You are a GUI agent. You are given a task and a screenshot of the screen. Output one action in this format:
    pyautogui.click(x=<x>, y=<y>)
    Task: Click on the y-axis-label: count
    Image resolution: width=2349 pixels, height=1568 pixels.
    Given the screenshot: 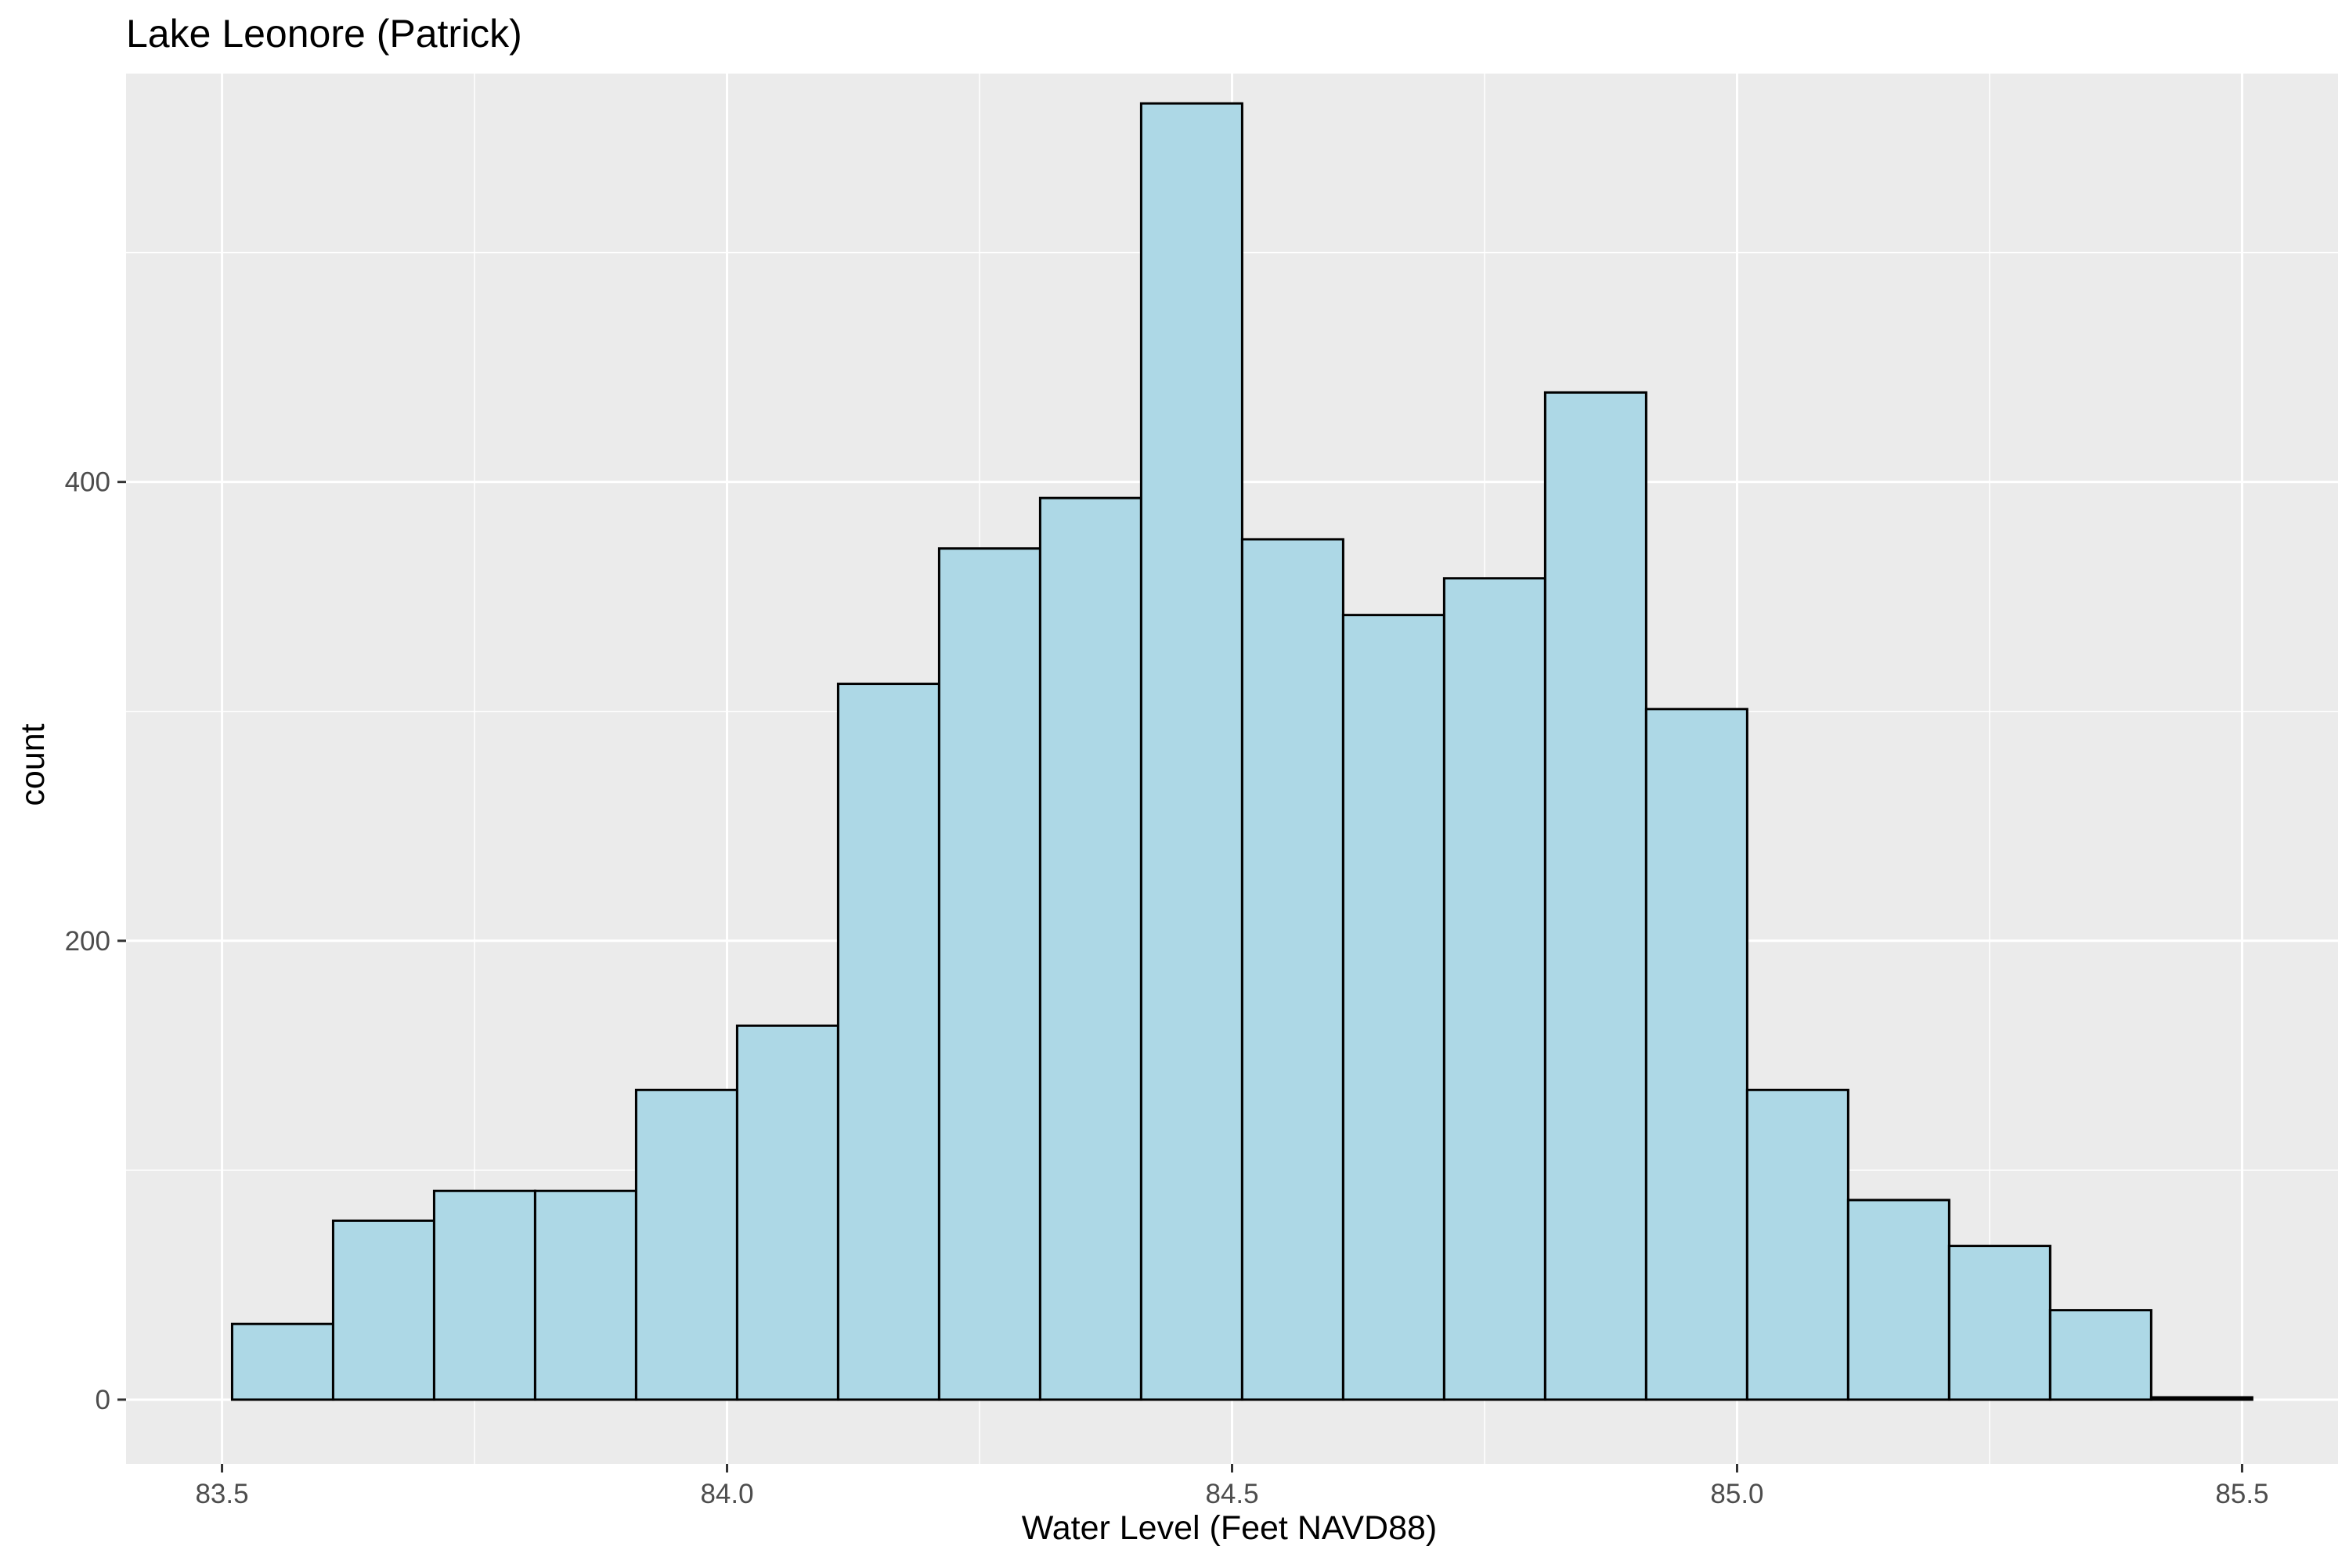 What is the action you would take?
    pyautogui.click(x=33, y=764)
    